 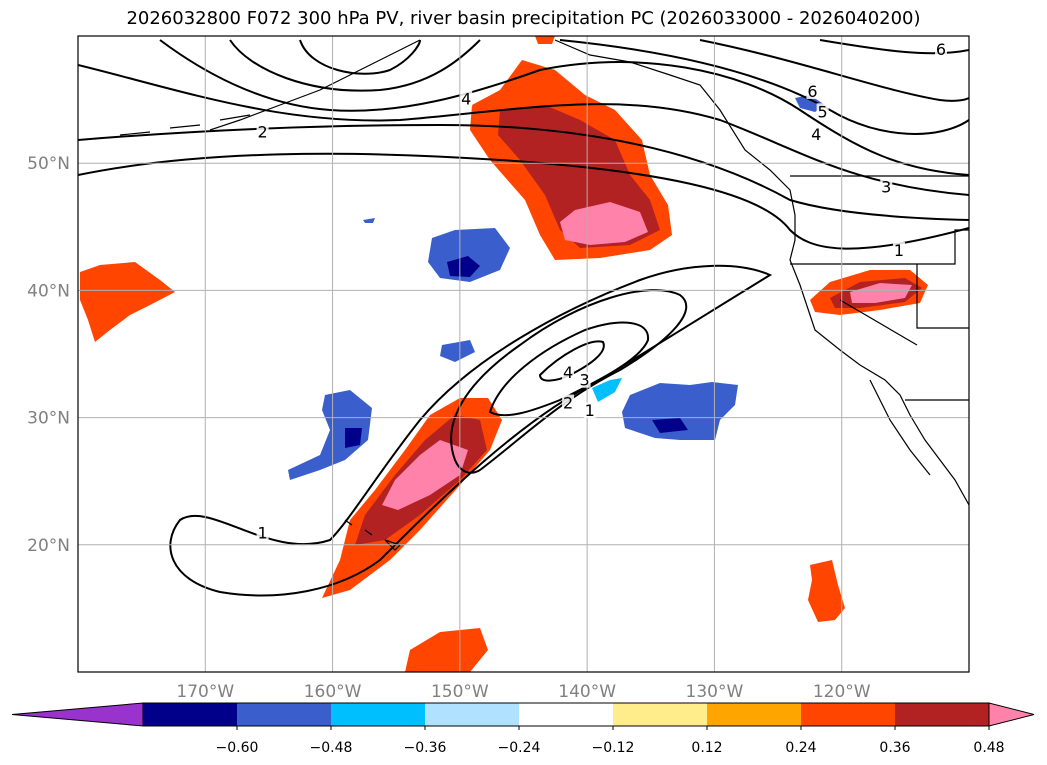 What do you see at coordinates (834, 70) in the screenshot?
I see `pv-contour-n8` at bounding box center [834, 70].